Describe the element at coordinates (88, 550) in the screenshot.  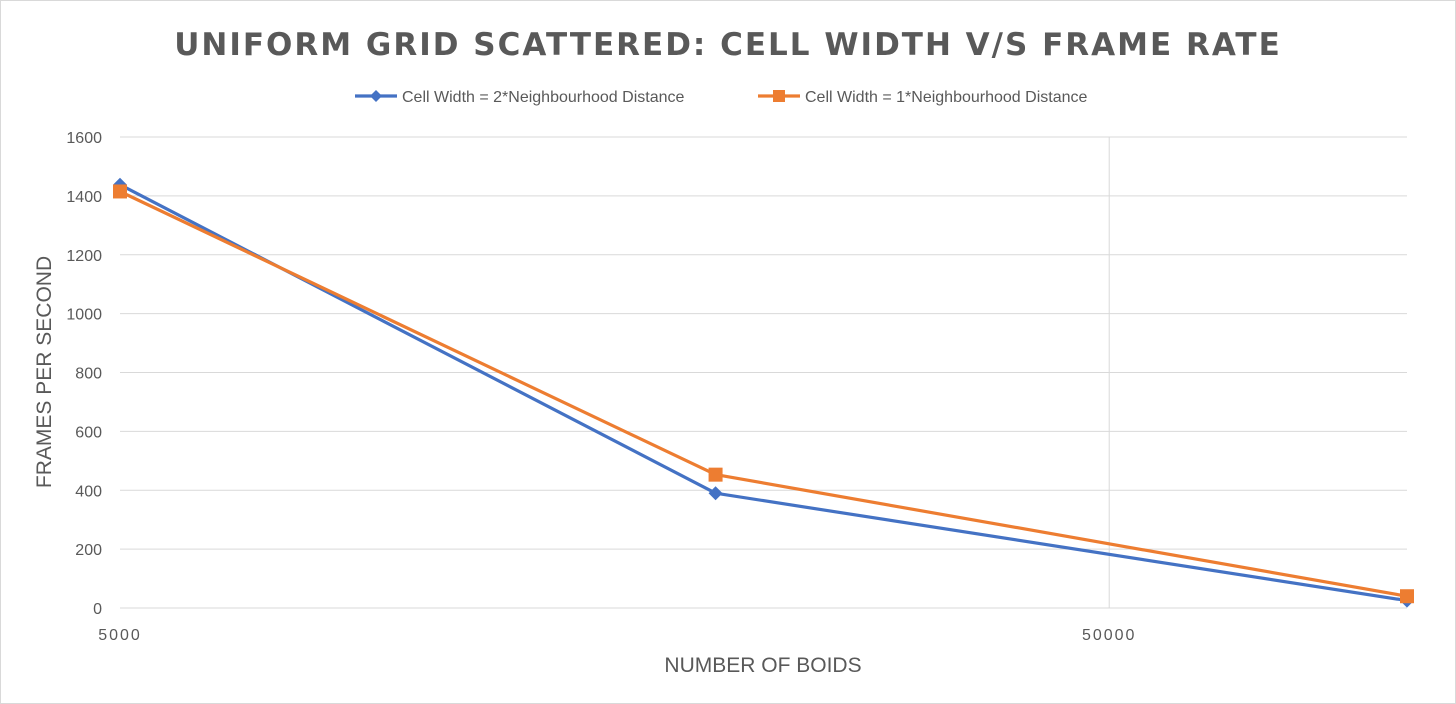
I see `y-tick-label: 200` at that location.